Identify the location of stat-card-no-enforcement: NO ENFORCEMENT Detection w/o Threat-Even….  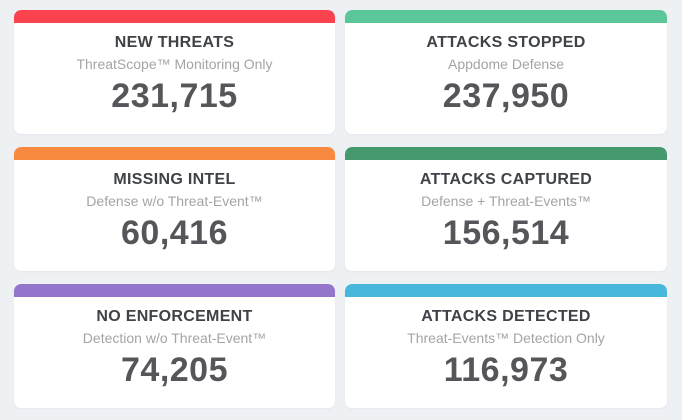
(174, 346).